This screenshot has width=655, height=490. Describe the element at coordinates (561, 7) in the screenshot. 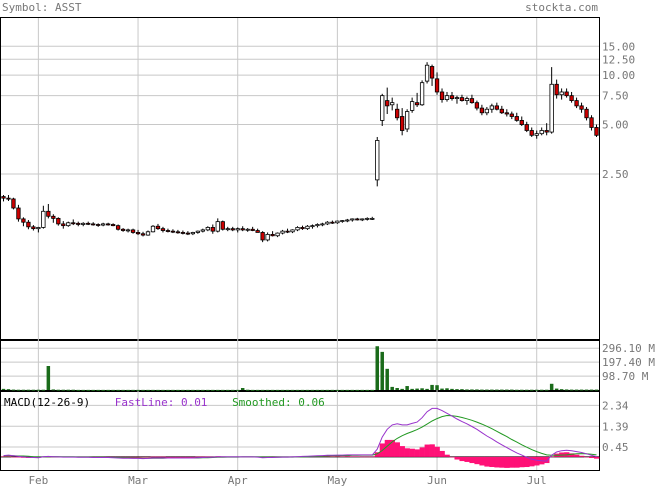

I see `site-label: stockta.com` at that location.